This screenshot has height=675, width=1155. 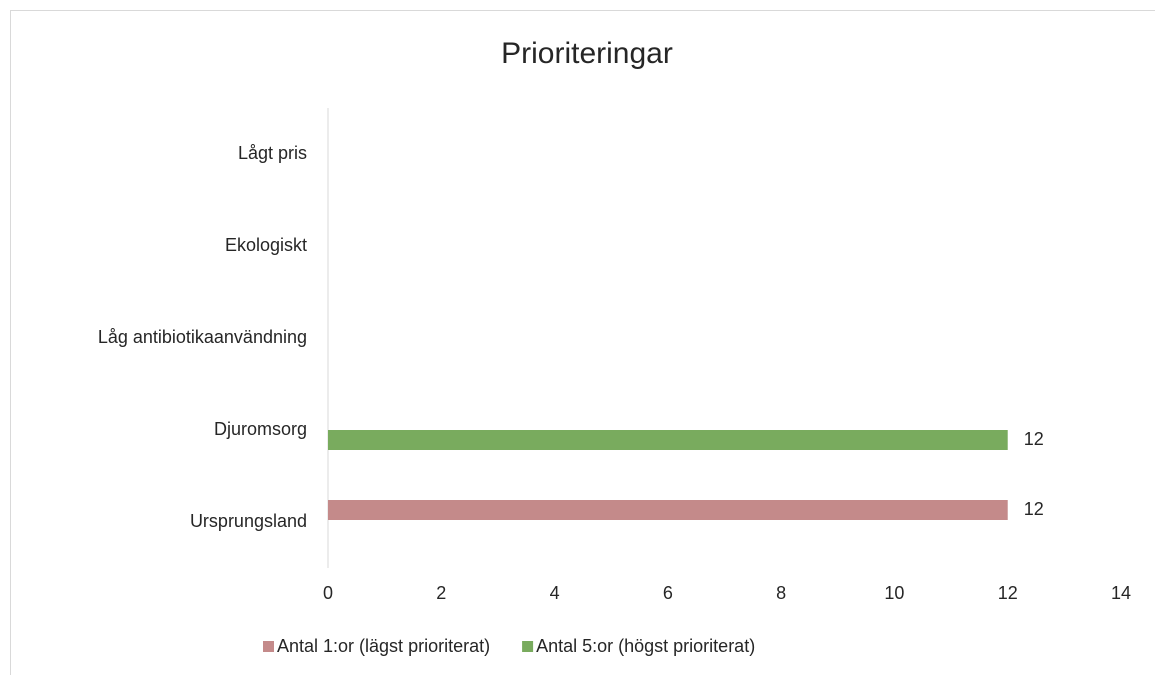 What do you see at coordinates (587, 53) in the screenshot?
I see `chart-title: Prioriteringar` at bounding box center [587, 53].